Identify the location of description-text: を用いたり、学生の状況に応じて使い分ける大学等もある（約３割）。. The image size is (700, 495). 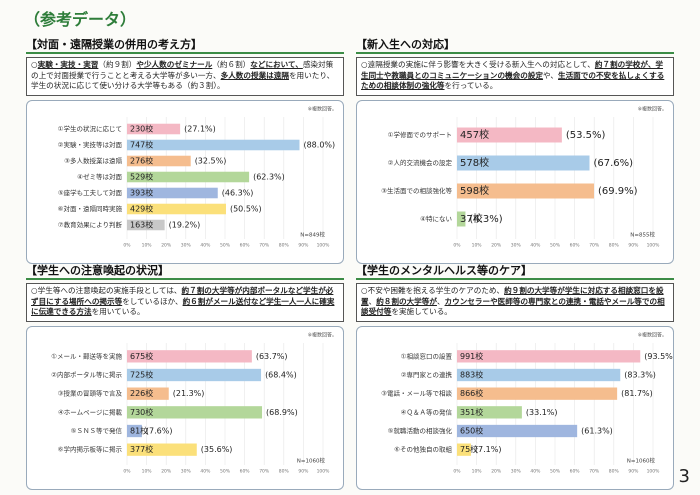
(183, 80).